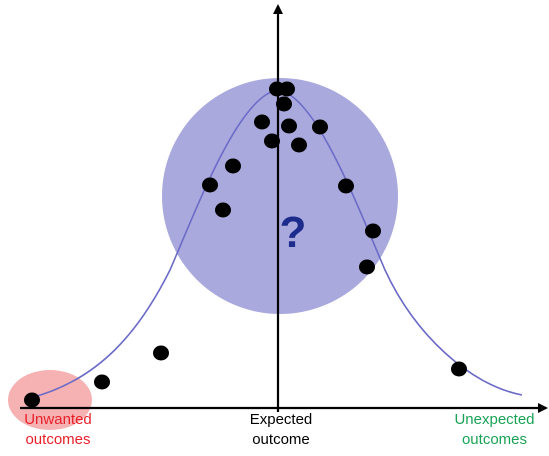 This screenshot has width=549, height=456. I want to click on expected-outcome-label: Expected outcome, so click(281, 430).